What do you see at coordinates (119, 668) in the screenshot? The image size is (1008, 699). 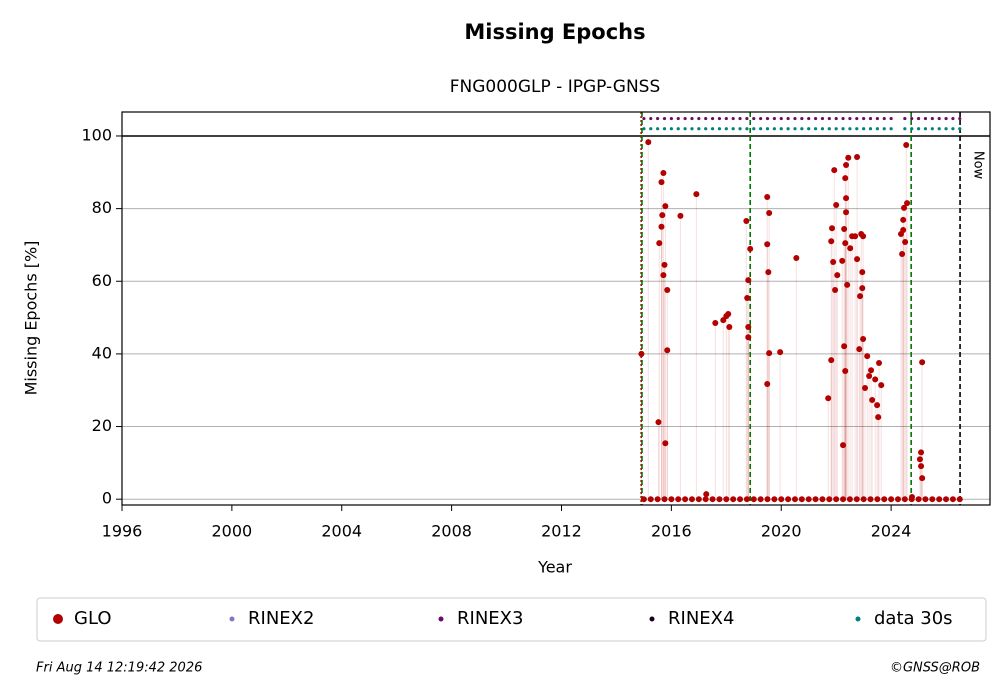 I see `timestamp: Fri Aug 14 12:19:42 2026` at bounding box center [119, 668].